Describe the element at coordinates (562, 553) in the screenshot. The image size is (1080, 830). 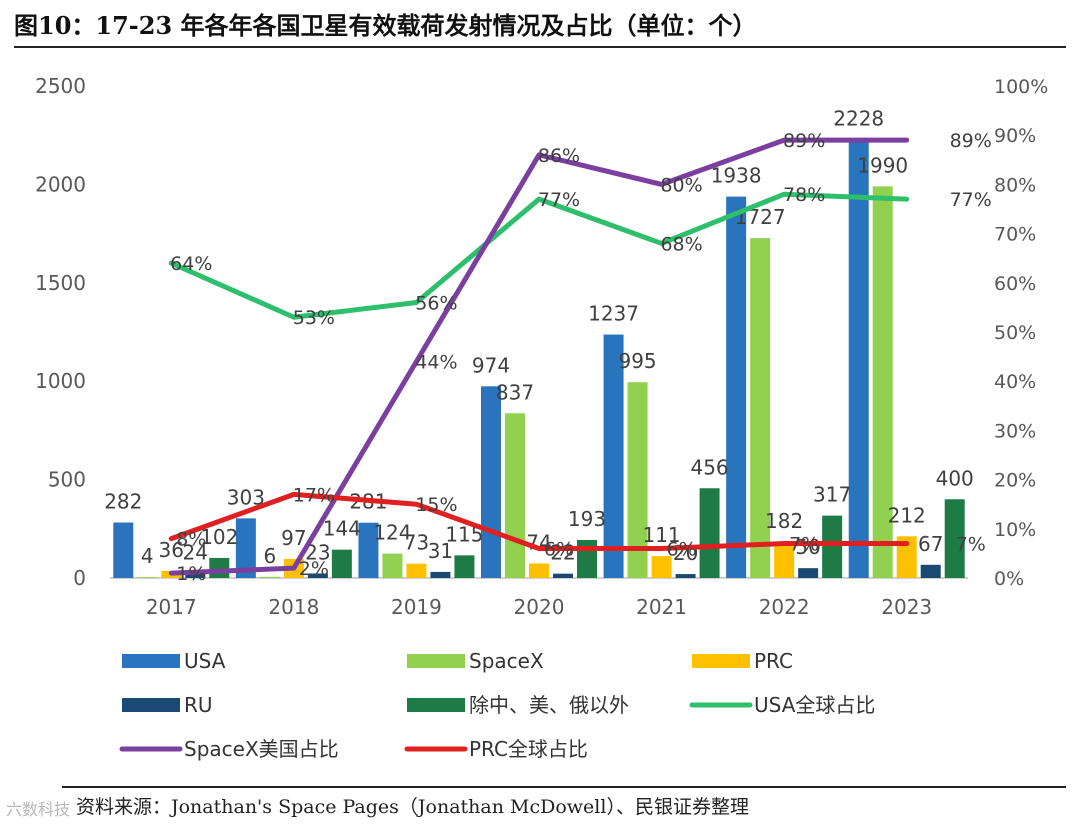
I see `bar-data-label: 22` at that location.